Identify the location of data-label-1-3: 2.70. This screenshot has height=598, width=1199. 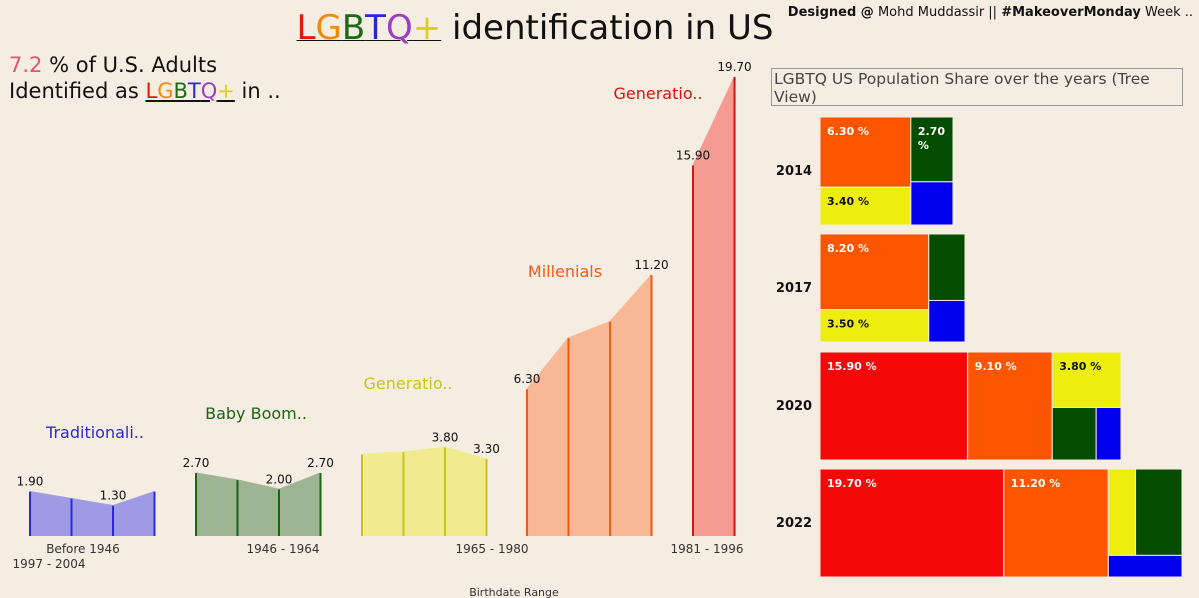
(320, 463).